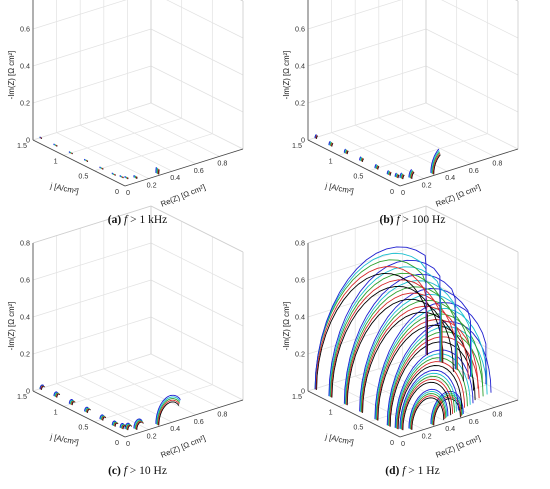  I want to click on z-axis-label: -Im(Z) [Ω cm²], so click(286, 75).